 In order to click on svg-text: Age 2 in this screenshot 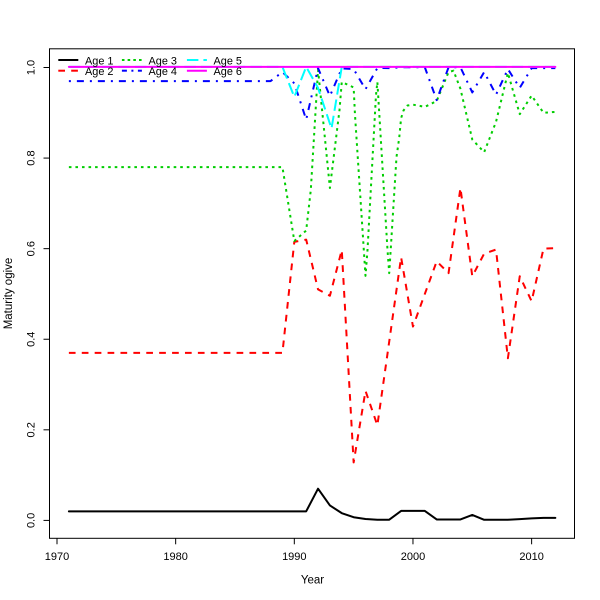, I will do `click(99, 72)`.